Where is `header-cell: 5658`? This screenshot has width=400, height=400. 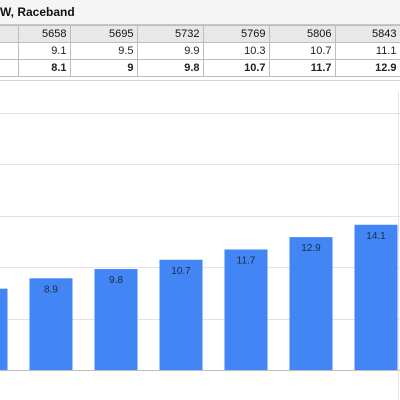
header-cell: 5658 is located at coordinates (44, 34).